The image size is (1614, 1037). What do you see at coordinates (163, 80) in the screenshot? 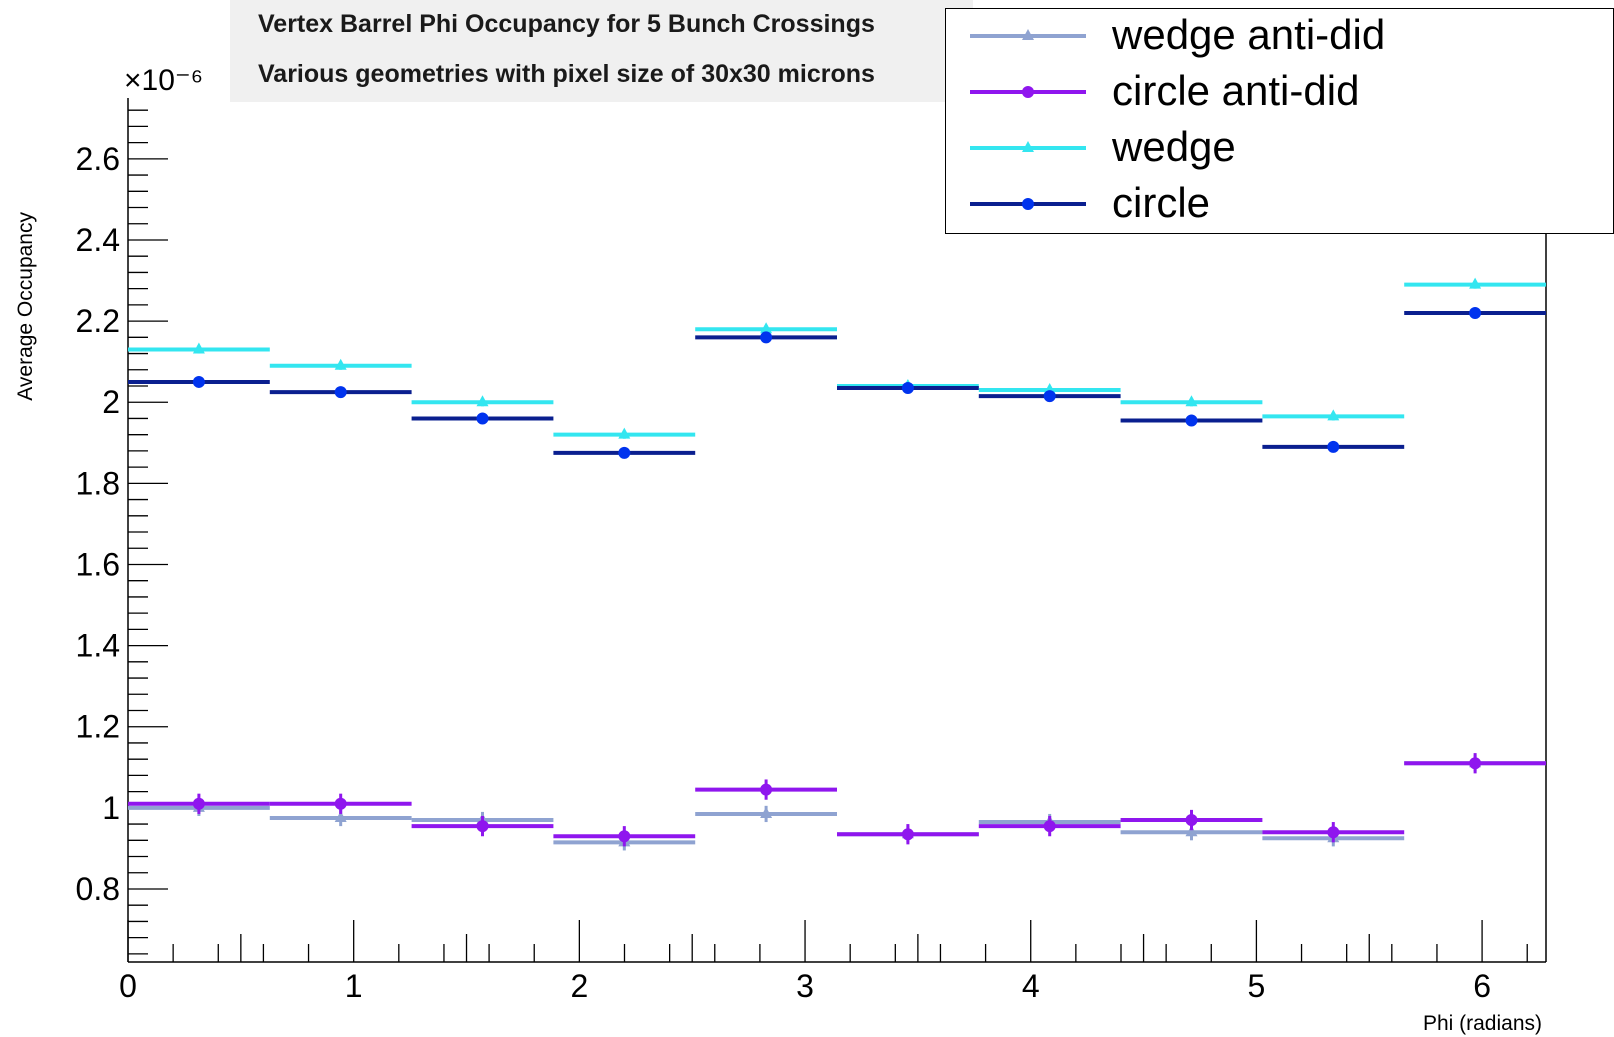
I see `y-axis-multiplier: ×10⁻⁶` at bounding box center [163, 80].